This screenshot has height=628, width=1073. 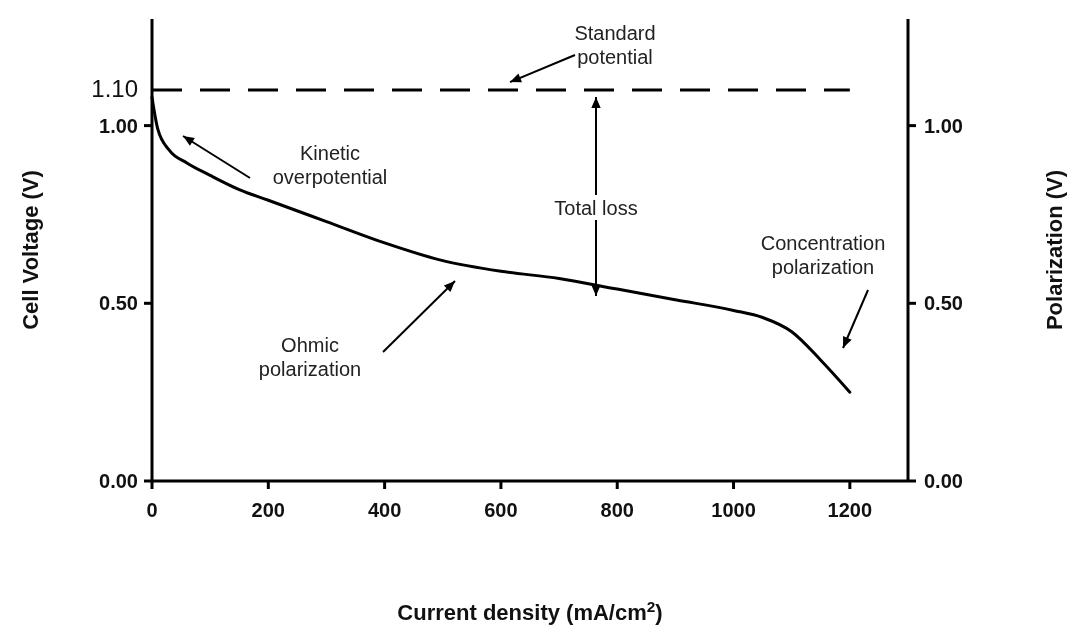 I want to click on annotation: Kinetic overpotential, so click(x=330, y=165).